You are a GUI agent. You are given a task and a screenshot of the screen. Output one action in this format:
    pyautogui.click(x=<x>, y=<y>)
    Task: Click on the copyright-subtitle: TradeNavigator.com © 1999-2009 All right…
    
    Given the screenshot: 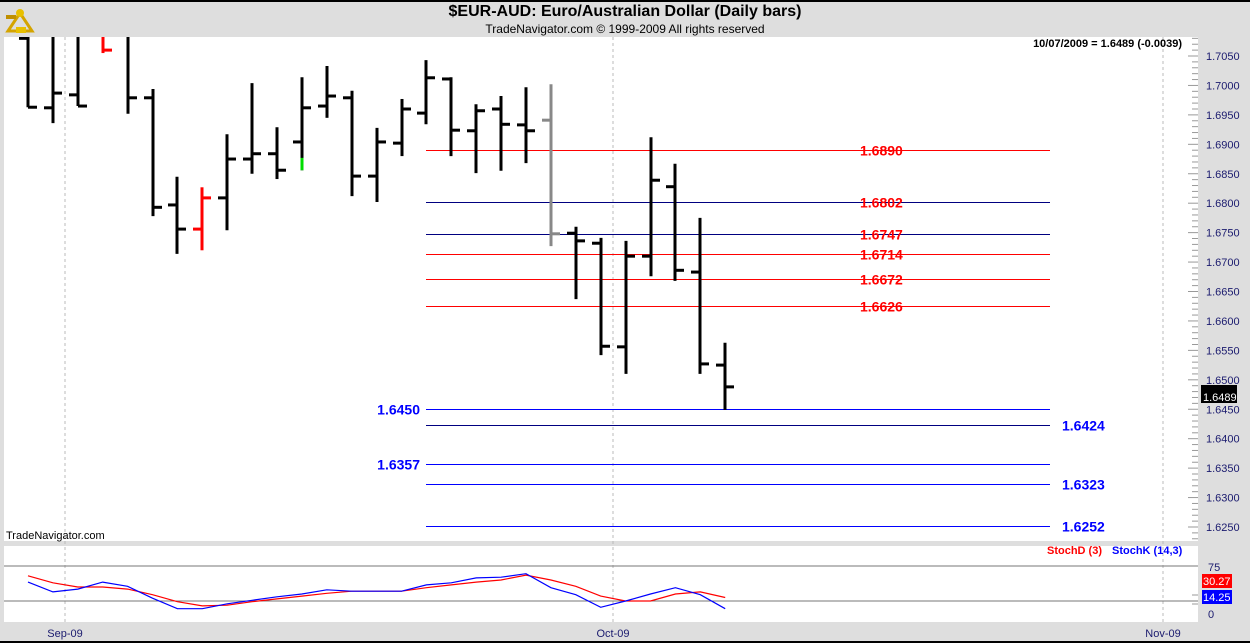 What is the action you would take?
    pyautogui.click(x=625, y=29)
    